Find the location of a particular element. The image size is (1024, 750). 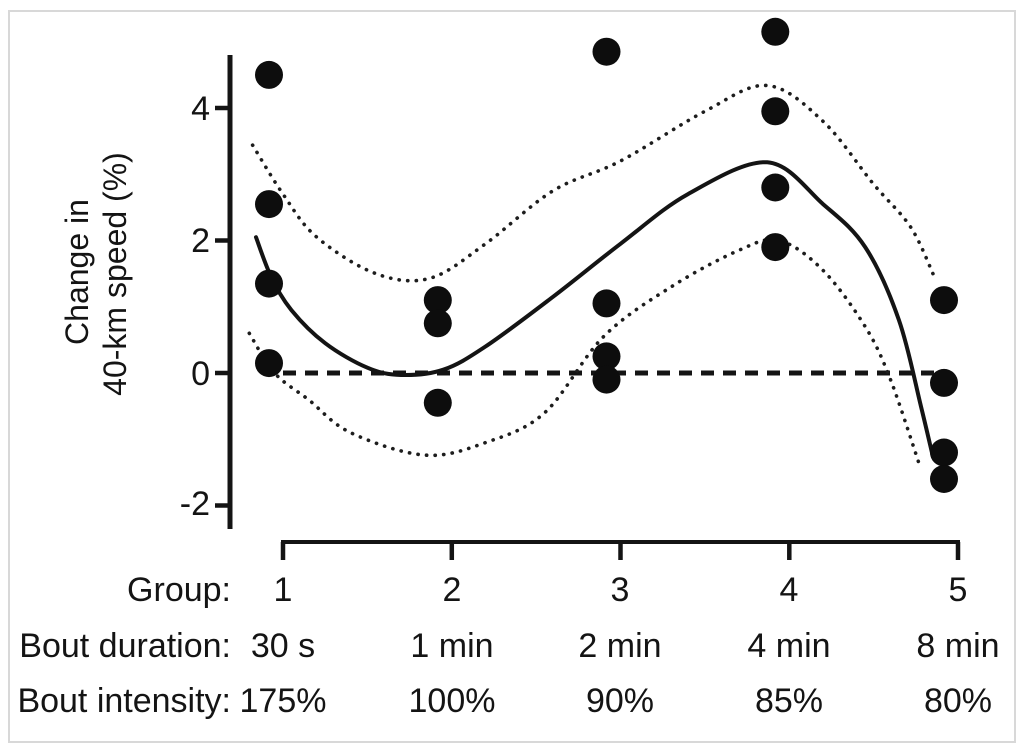

group-number: 2 is located at coordinates (452, 590).